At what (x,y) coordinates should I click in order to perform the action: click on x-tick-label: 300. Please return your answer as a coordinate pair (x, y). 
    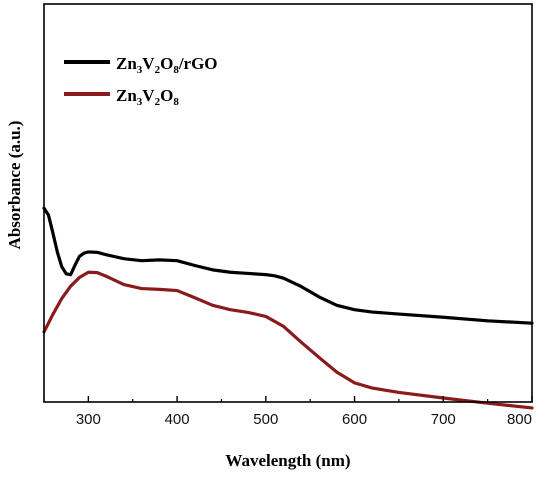
    Looking at the image, I should click on (88, 419).